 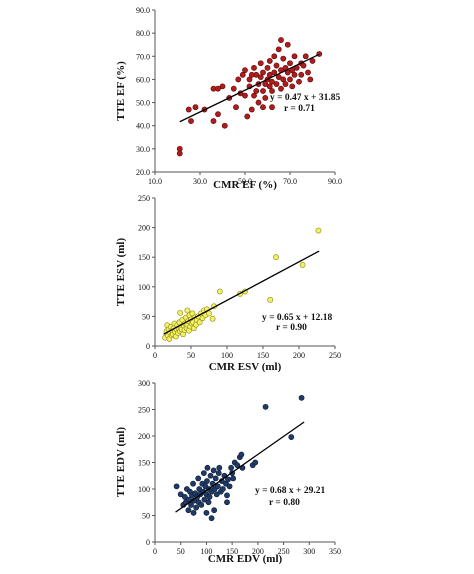 What do you see at coordinates (291, 328) in the screenshot?
I see `correlation-label: r = 0.90` at bounding box center [291, 328].